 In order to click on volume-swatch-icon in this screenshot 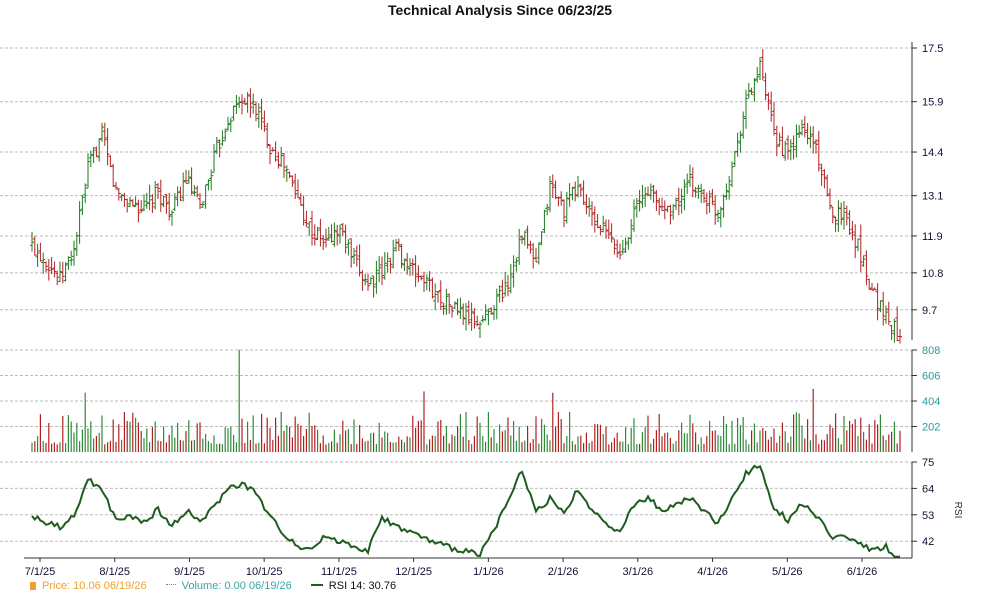, I will do `click(170, 585)`.